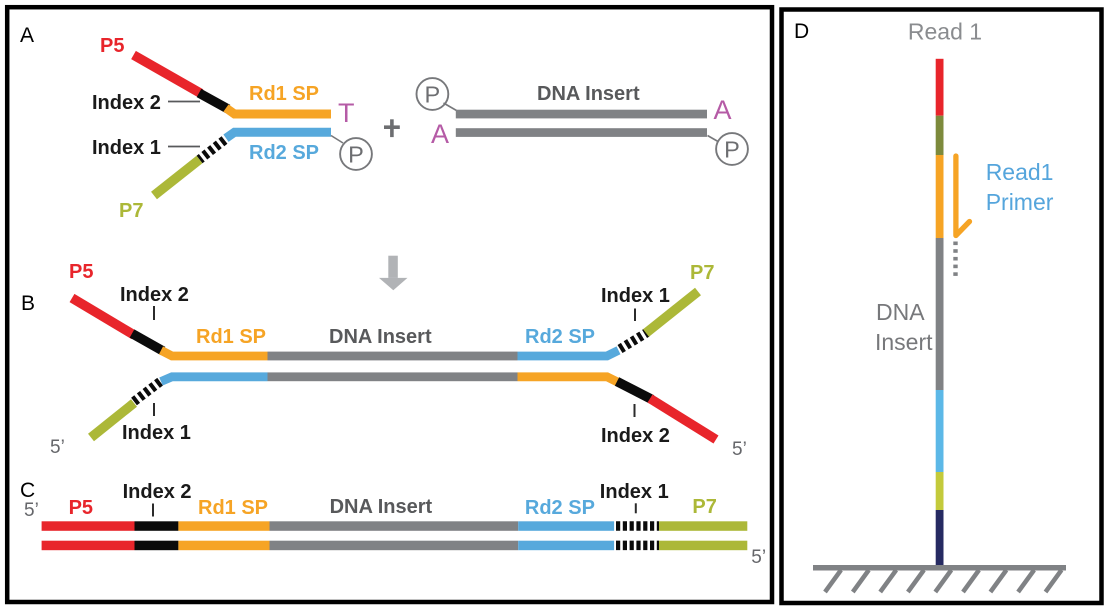 The image size is (1111, 616). What do you see at coordinates (28, 303) in the screenshot?
I see `svg-text: B` at bounding box center [28, 303].